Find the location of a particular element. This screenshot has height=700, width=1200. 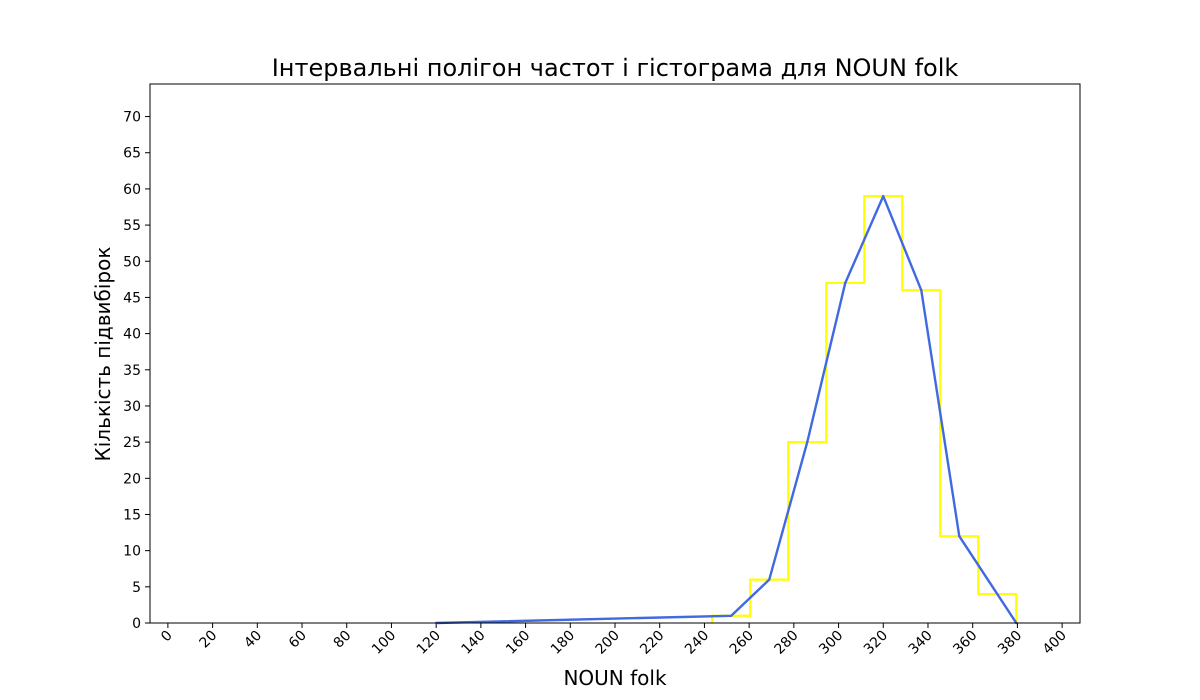

x-tick-label: 380 is located at coordinates (1010, 643).